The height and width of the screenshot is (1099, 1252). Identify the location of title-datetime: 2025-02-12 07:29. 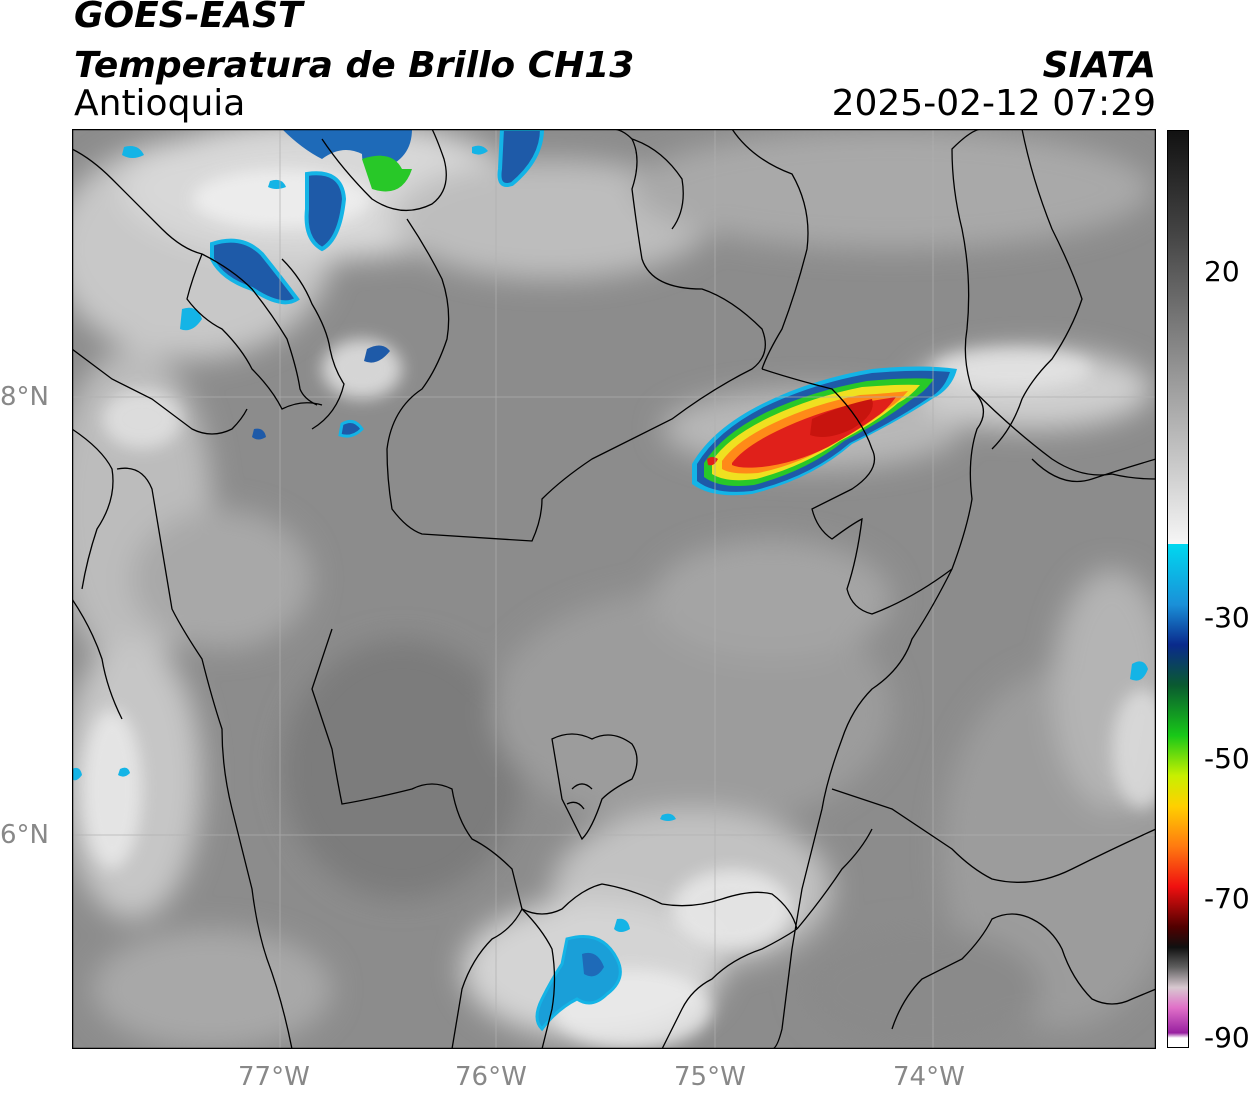
(993, 103).